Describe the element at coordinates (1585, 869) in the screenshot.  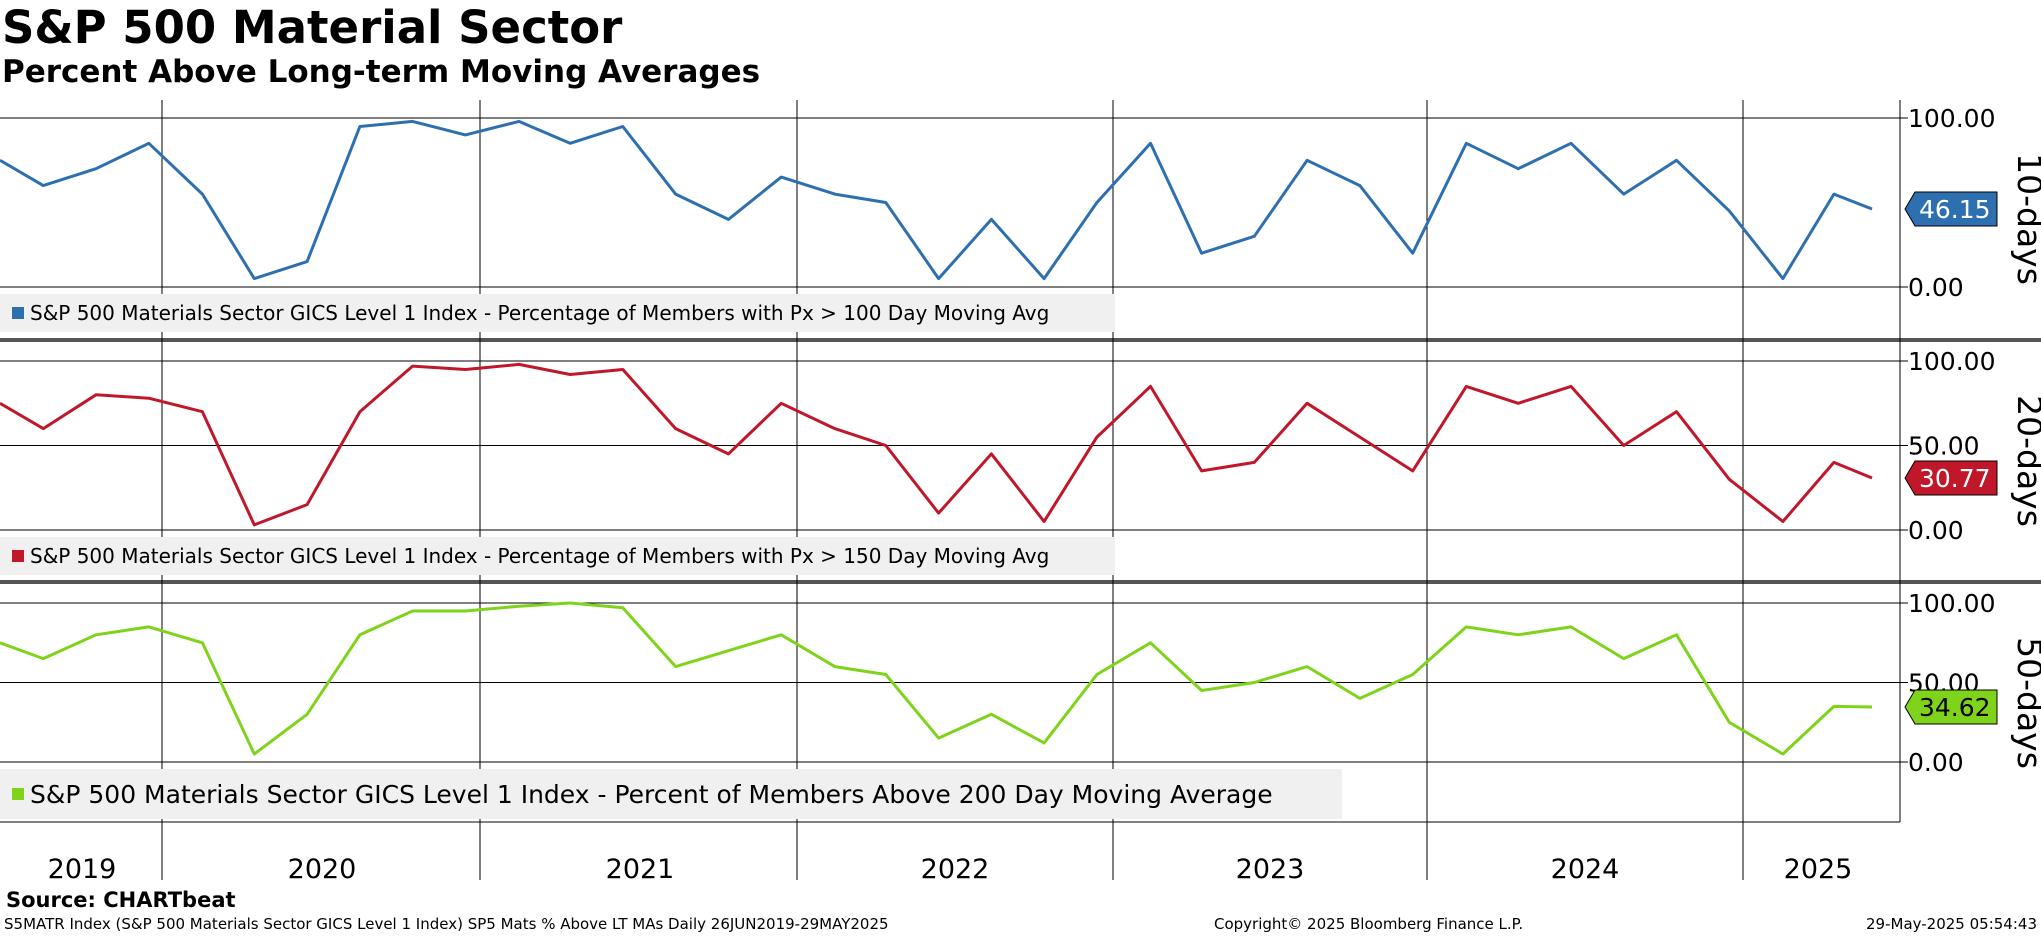
I see `x-tick-label: 2024` at that location.